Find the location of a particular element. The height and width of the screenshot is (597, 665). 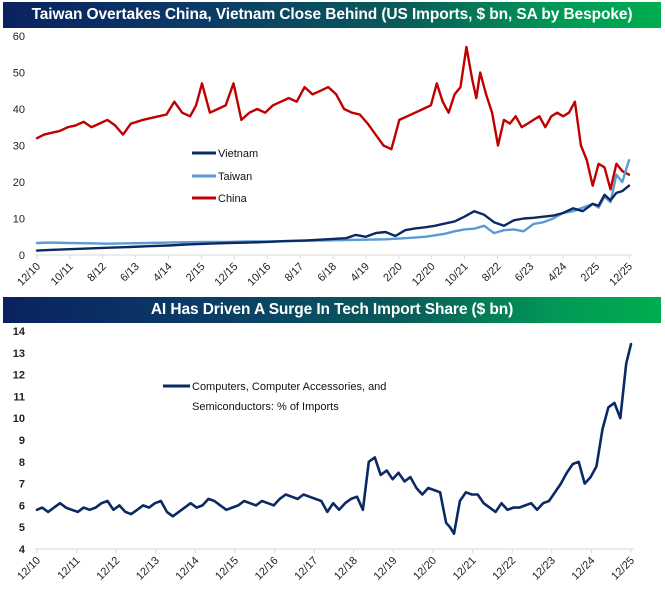

y-tick-label: 9 is located at coordinates (22, 441).